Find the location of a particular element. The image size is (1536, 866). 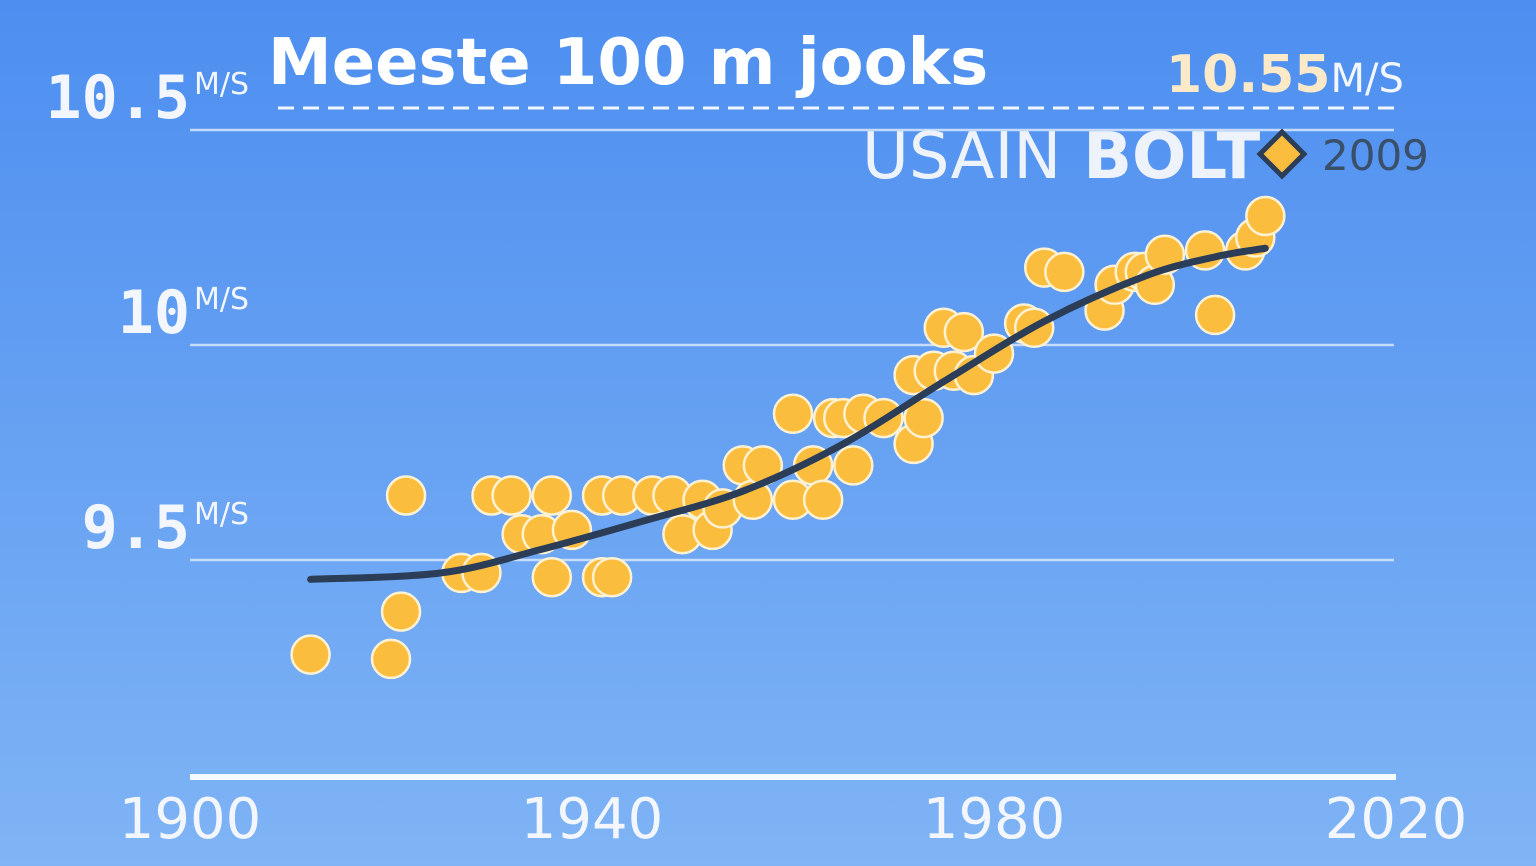

record-value: 10.55 is located at coordinates (1248, 75).